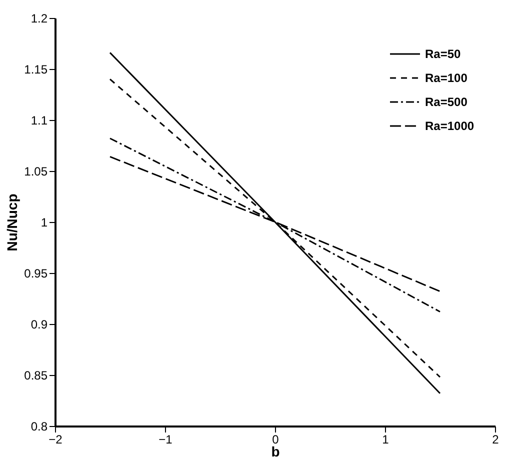 This screenshot has width=517, height=464. I want to click on y-tick-label: 1.05, so click(36, 171).